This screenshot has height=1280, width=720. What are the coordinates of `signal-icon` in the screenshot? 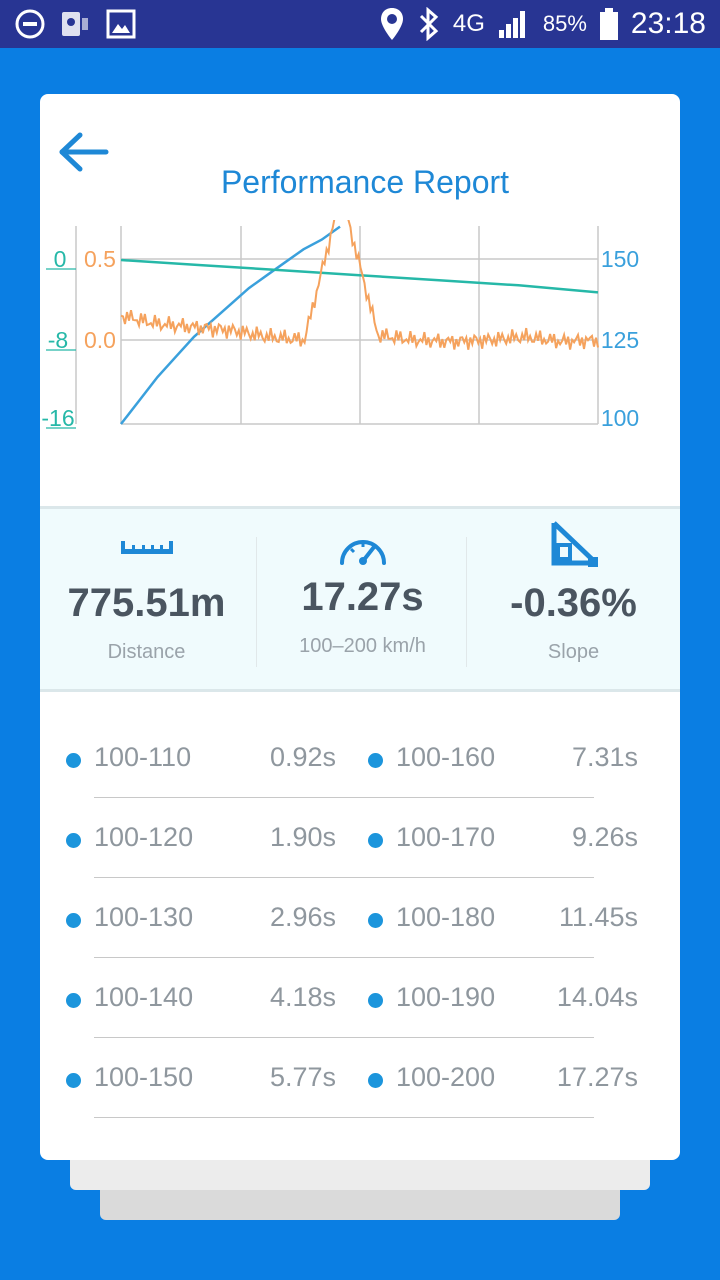 It's located at (511, 24).